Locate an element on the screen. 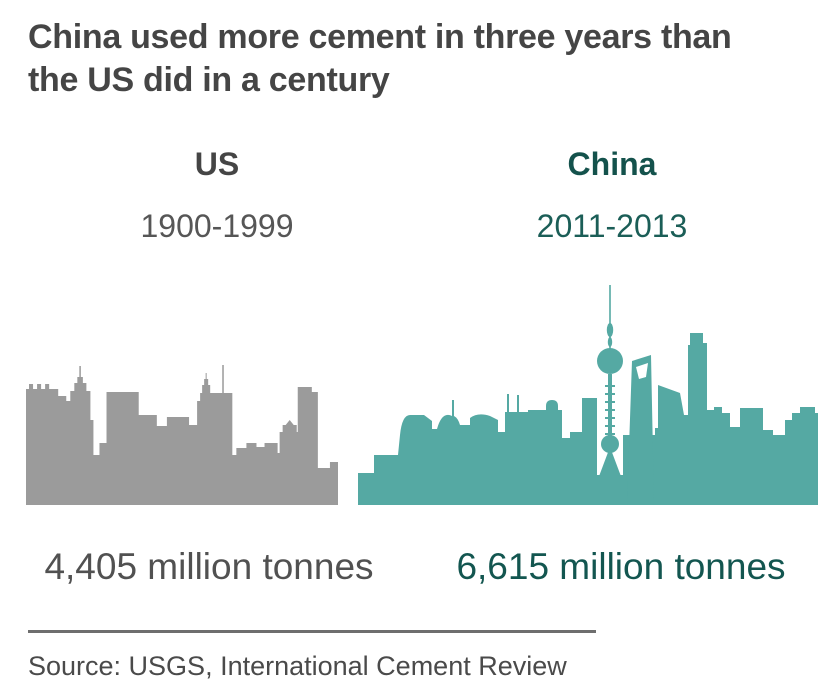  new-york-skyline-icon is located at coordinates (182, 435).